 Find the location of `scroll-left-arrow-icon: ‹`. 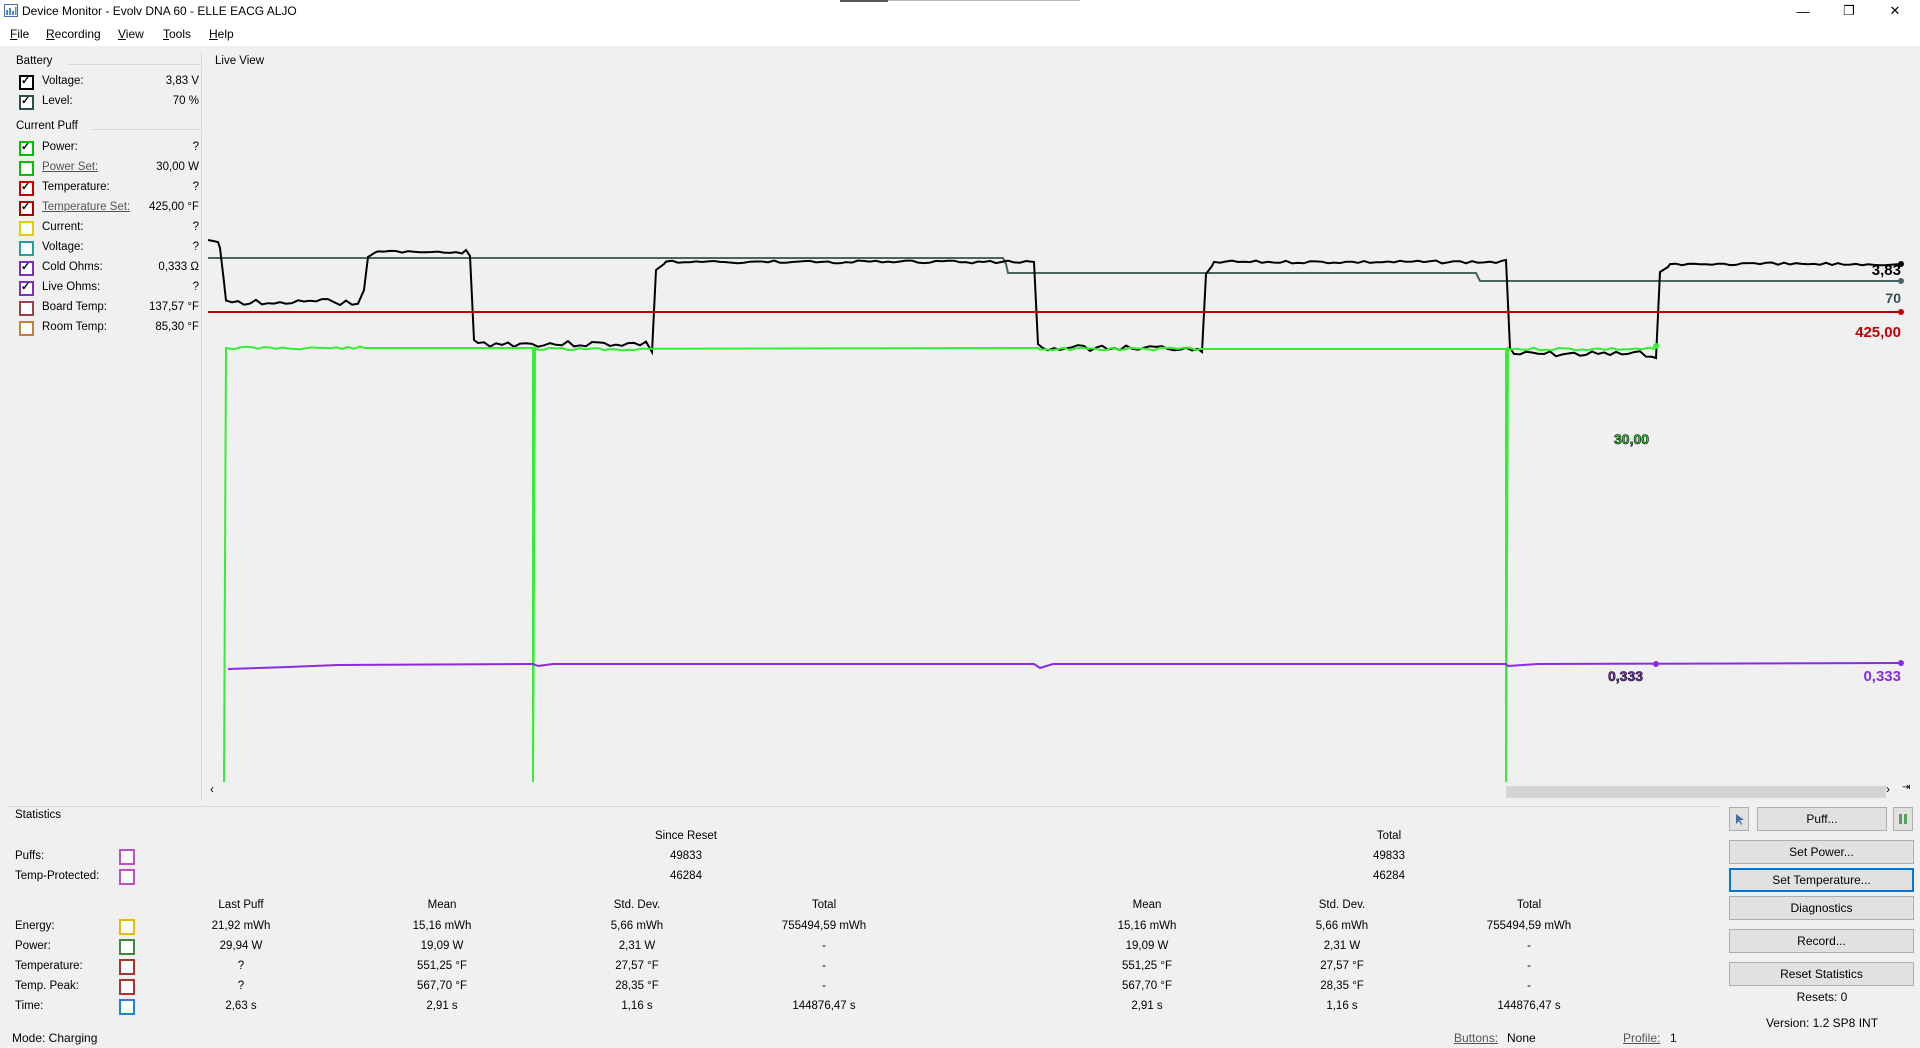

scroll-left-arrow-icon: ‹ is located at coordinates (212, 789).